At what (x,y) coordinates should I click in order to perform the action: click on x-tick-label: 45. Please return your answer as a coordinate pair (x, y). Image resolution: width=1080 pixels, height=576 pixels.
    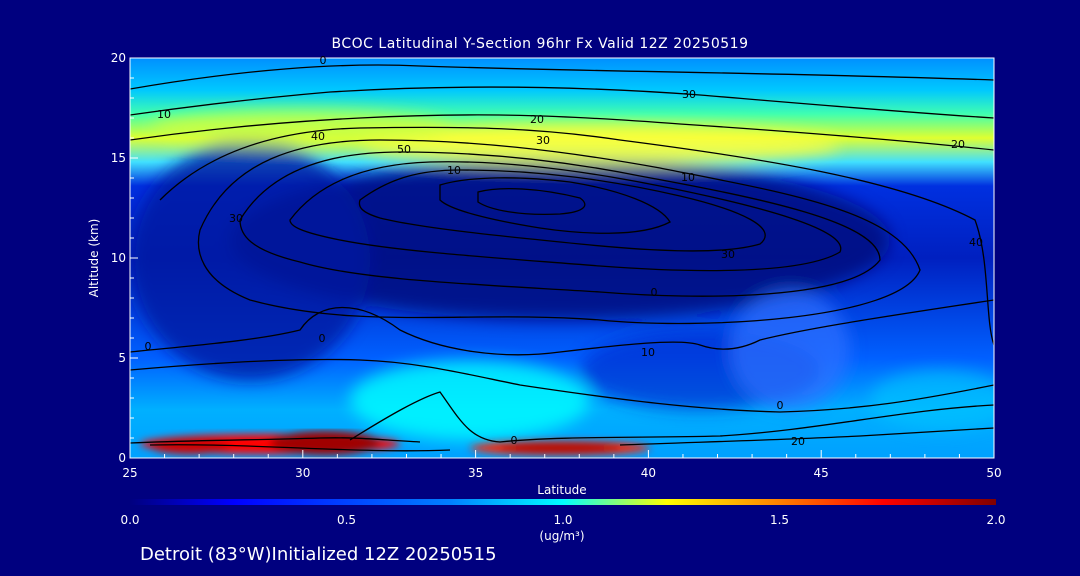
    Looking at the image, I should click on (821, 473).